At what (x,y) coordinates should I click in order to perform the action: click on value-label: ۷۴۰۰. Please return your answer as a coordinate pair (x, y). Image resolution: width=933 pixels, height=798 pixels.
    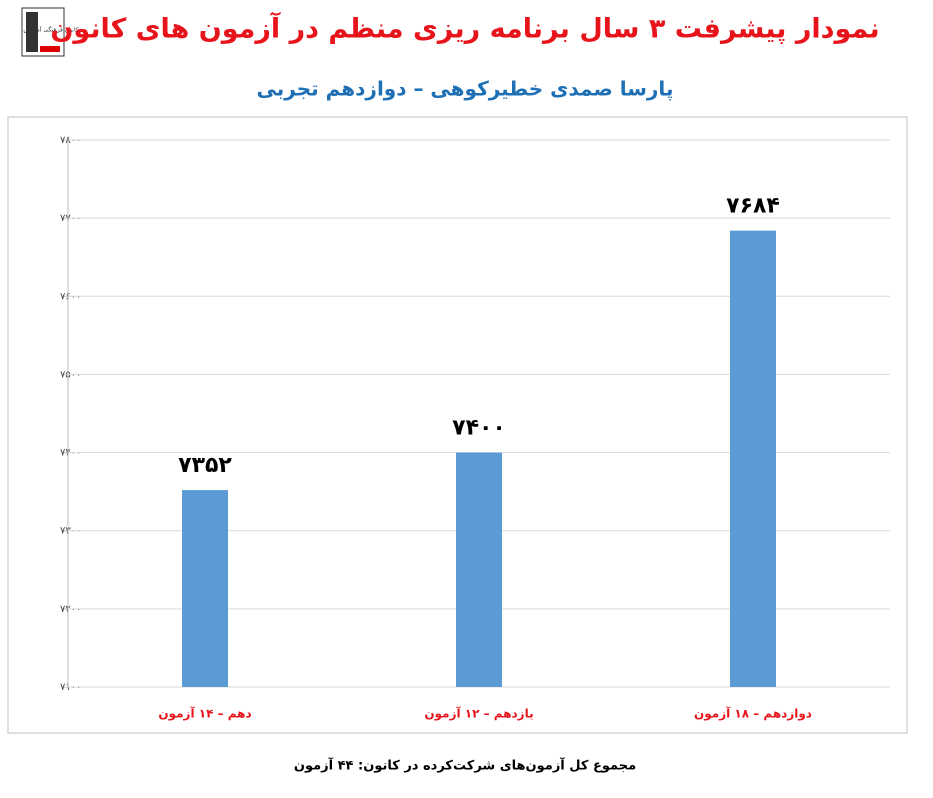
    Looking at the image, I should click on (479, 428).